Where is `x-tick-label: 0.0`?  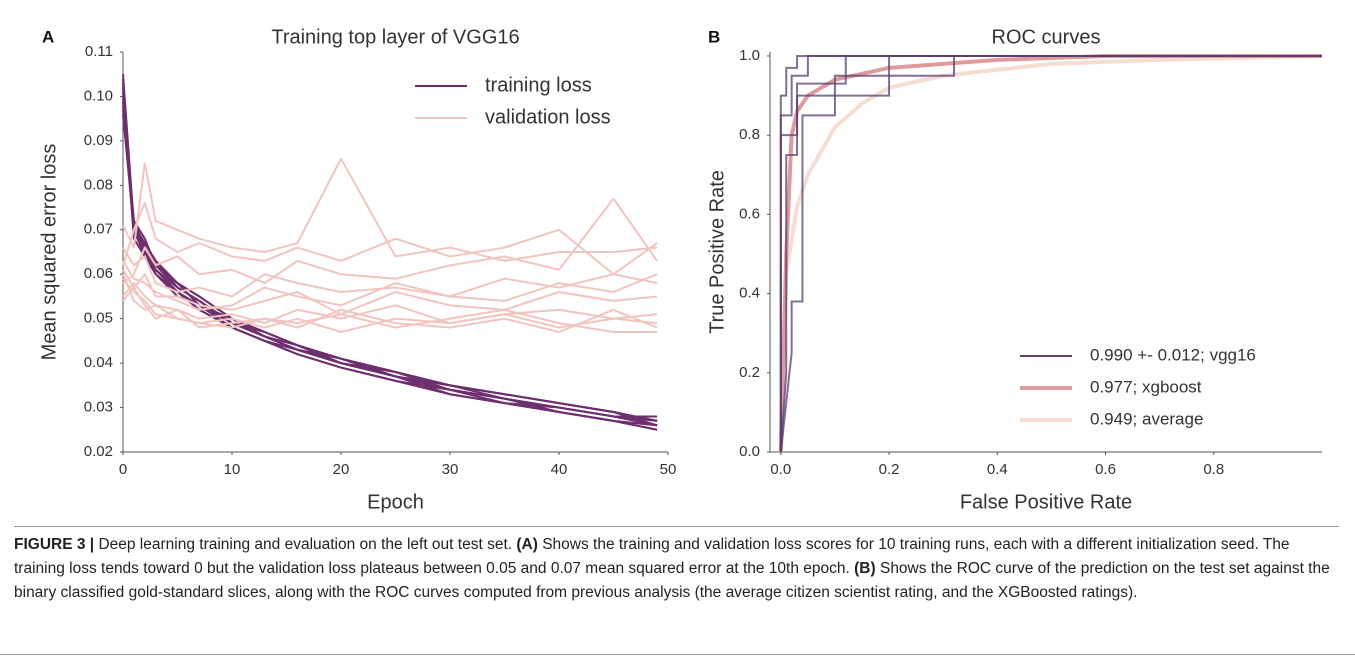
x-tick-label: 0.0 is located at coordinates (780, 469).